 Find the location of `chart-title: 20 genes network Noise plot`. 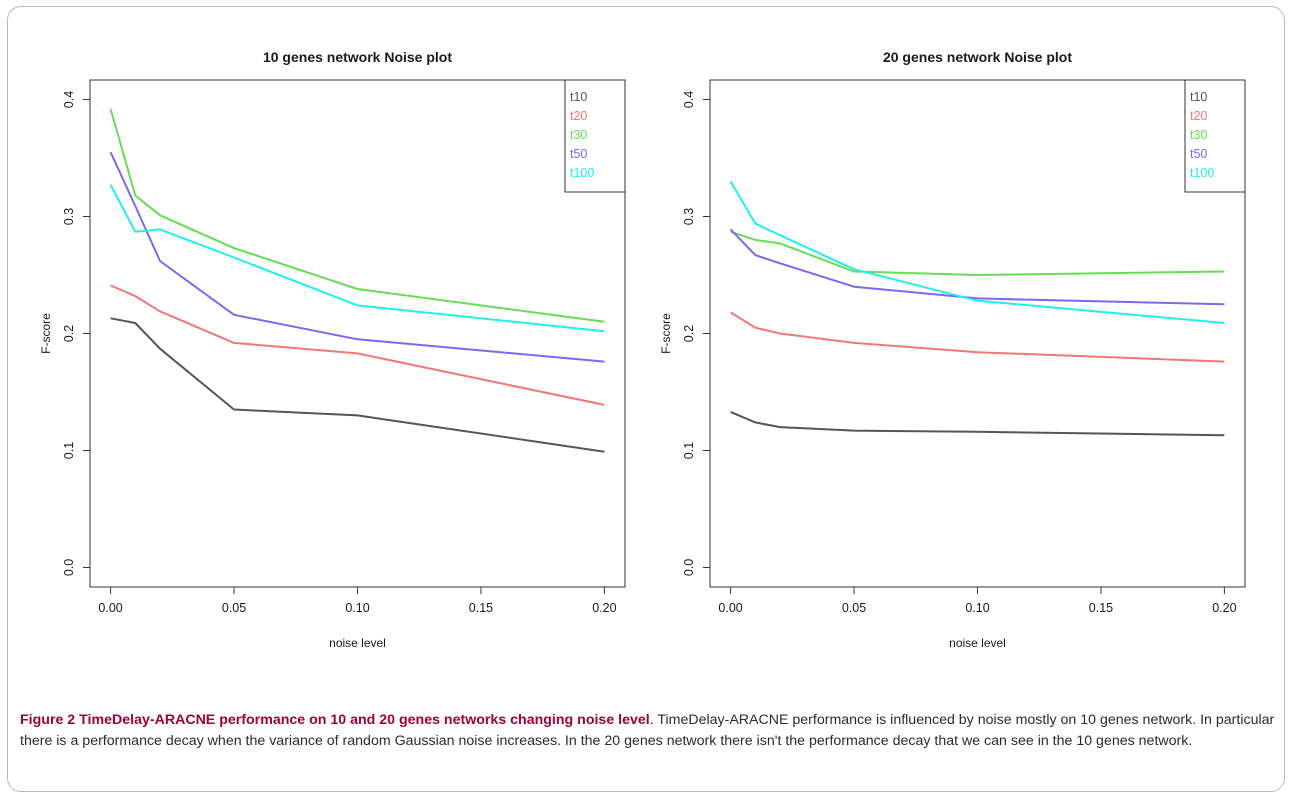

chart-title: 20 genes network Noise plot is located at coordinates (977, 57).